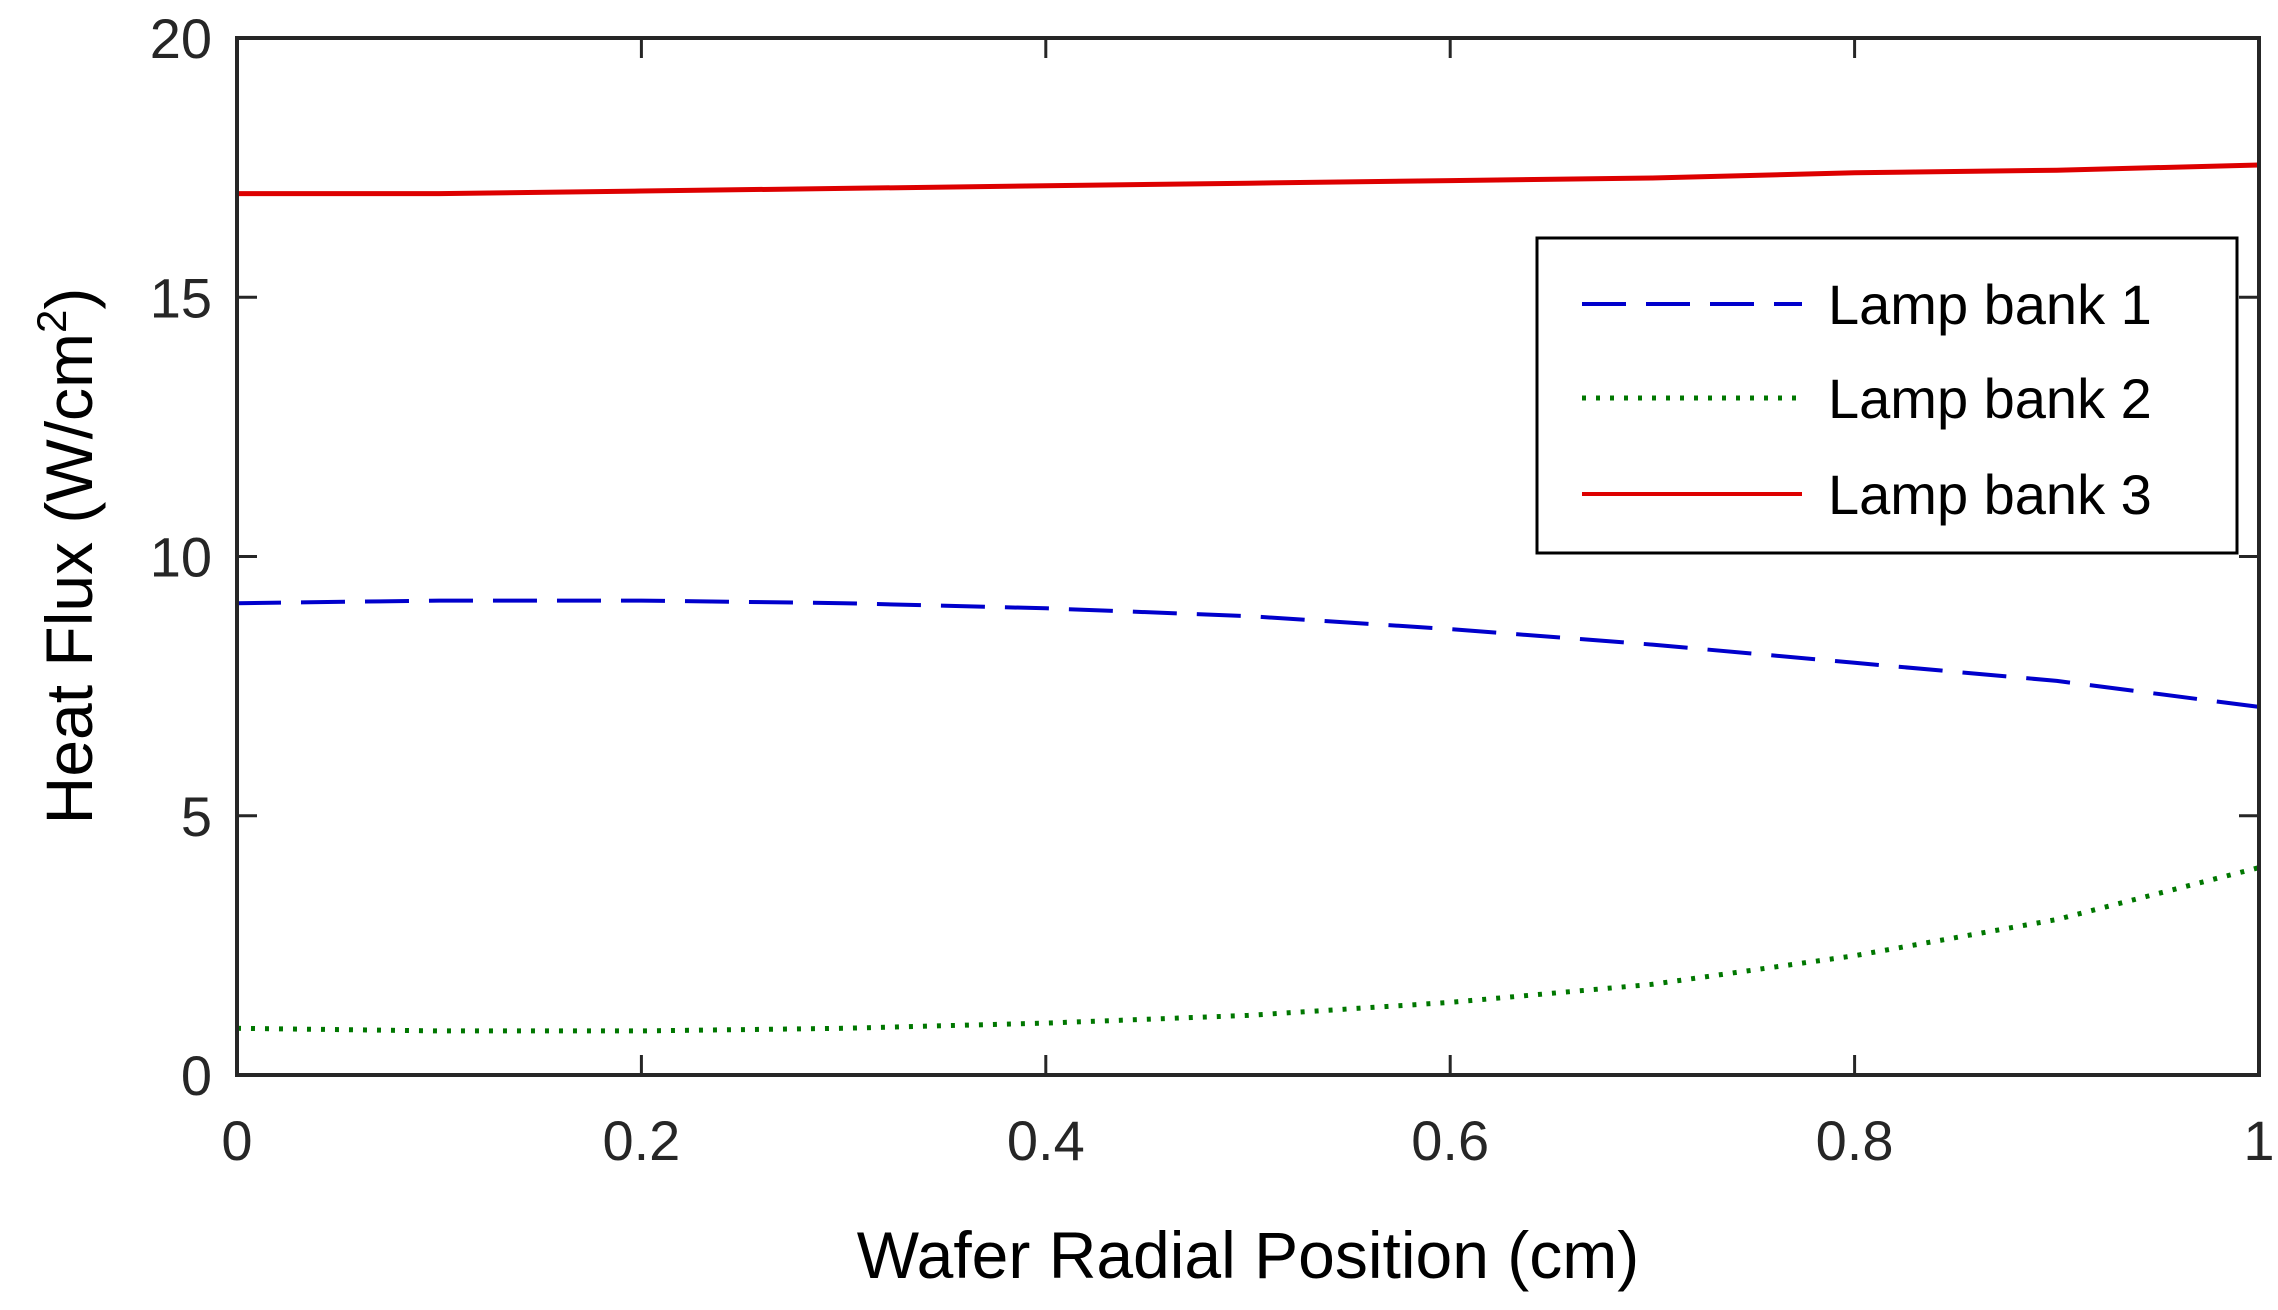 Image resolution: width=2278 pixels, height=1310 pixels. I want to click on y-tick-label: 20, so click(181, 38).